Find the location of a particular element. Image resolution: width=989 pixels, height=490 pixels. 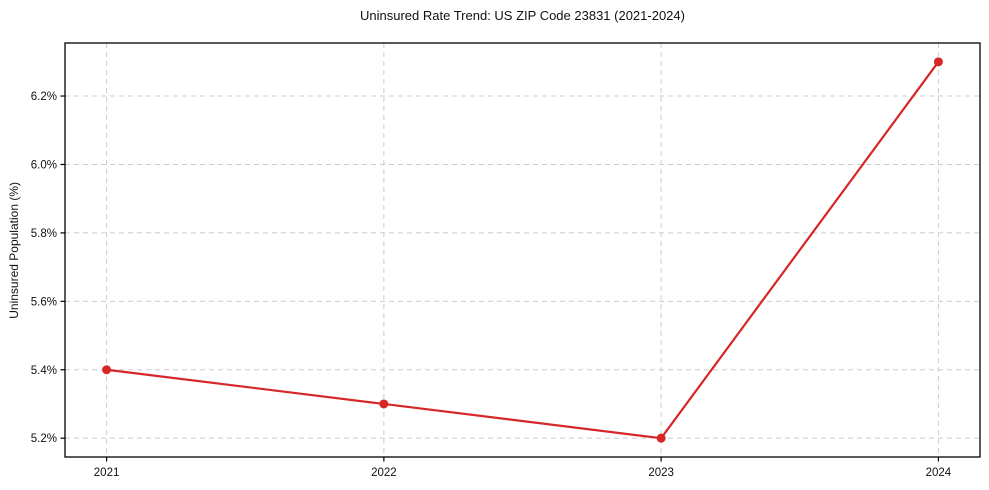

x-tick-label: 2024 is located at coordinates (939, 473).